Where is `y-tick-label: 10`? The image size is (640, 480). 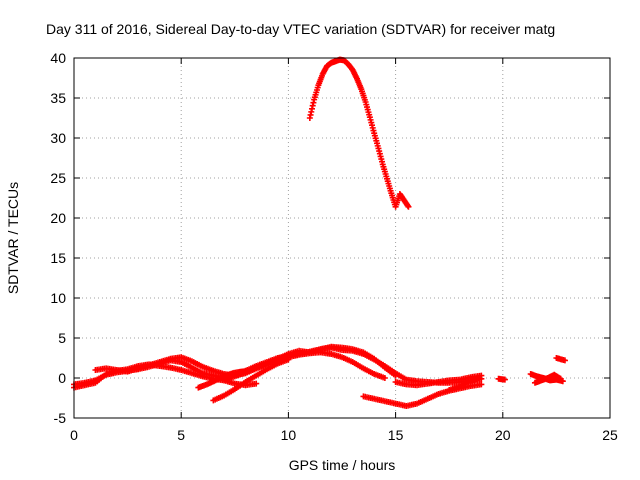 y-tick-label: 10 is located at coordinates (58, 298).